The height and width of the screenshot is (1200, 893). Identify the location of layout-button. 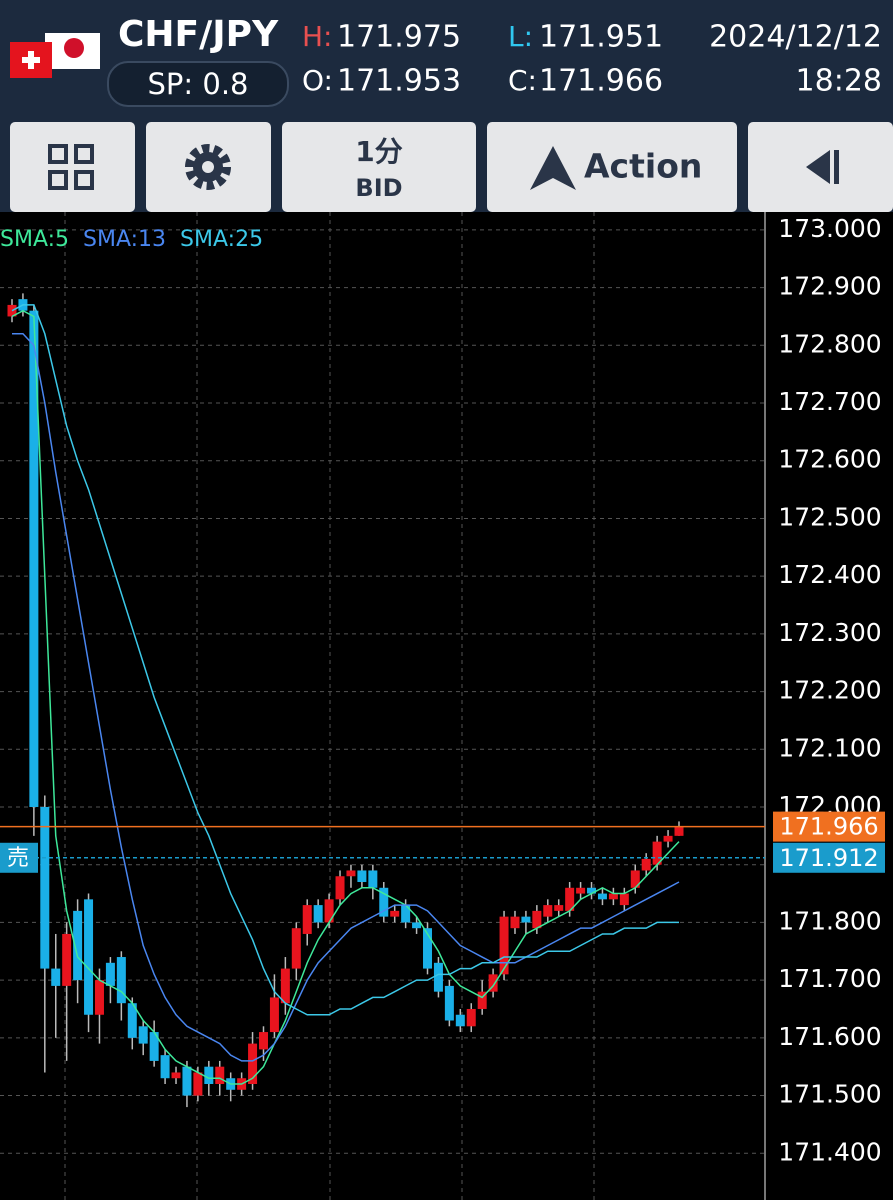
(72, 167).